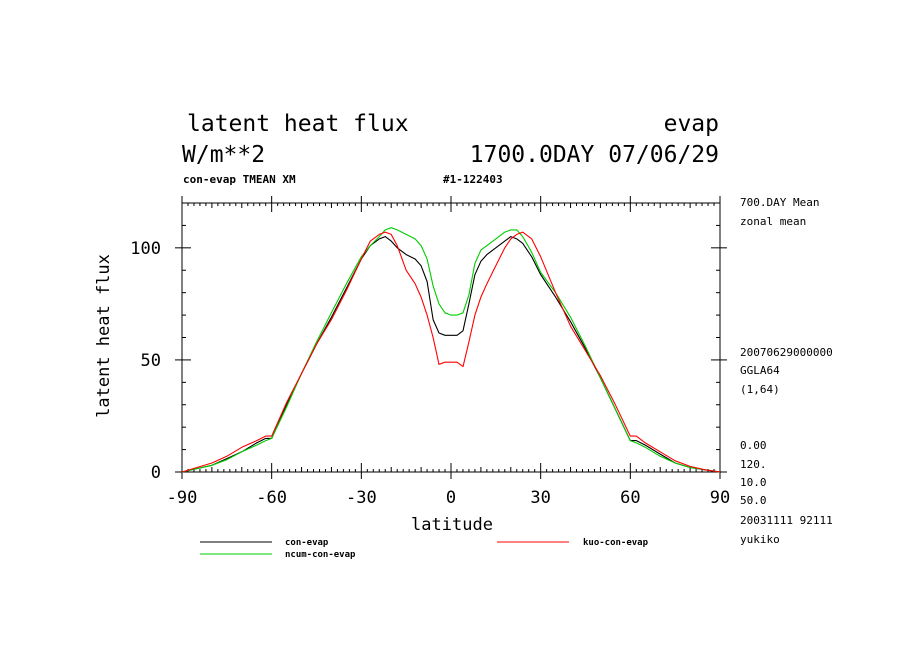 The width and height of the screenshot is (904, 654). Describe the element at coordinates (691, 124) in the screenshot. I see `variable-name: evap` at that location.